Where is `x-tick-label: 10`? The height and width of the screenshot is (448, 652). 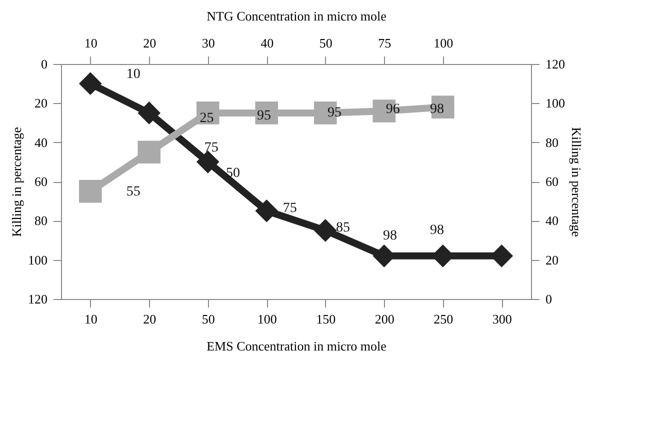 x-tick-label: 10 is located at coordinates (91, 319).